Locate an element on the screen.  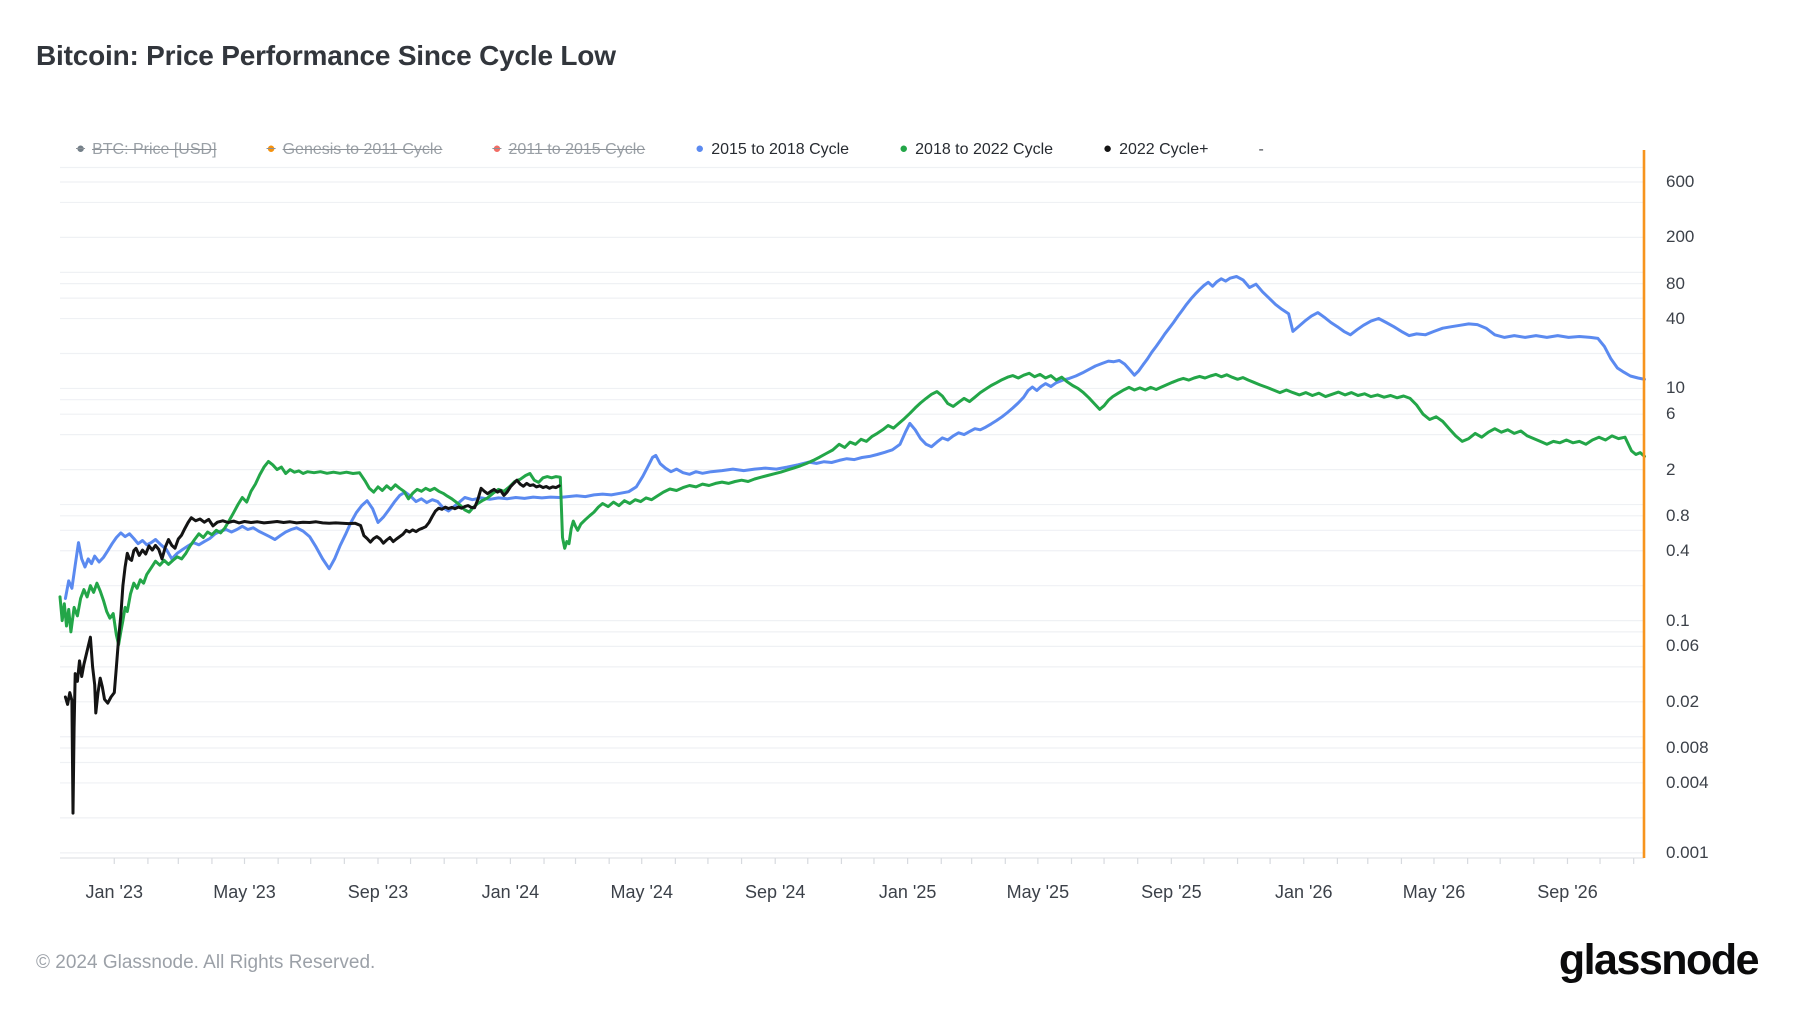
y-axis-label: 10 is located at coordinates (1675, 388).